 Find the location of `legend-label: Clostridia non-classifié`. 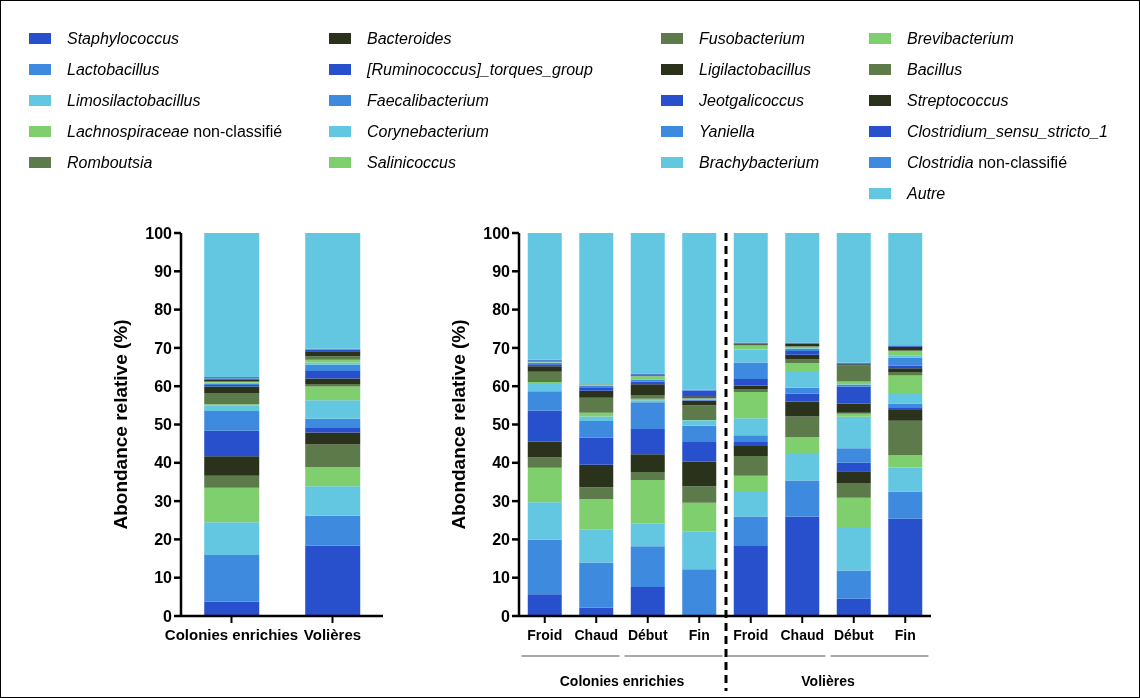

legend-label: Clostridia non-classifié is located at coordinates (987, 162).